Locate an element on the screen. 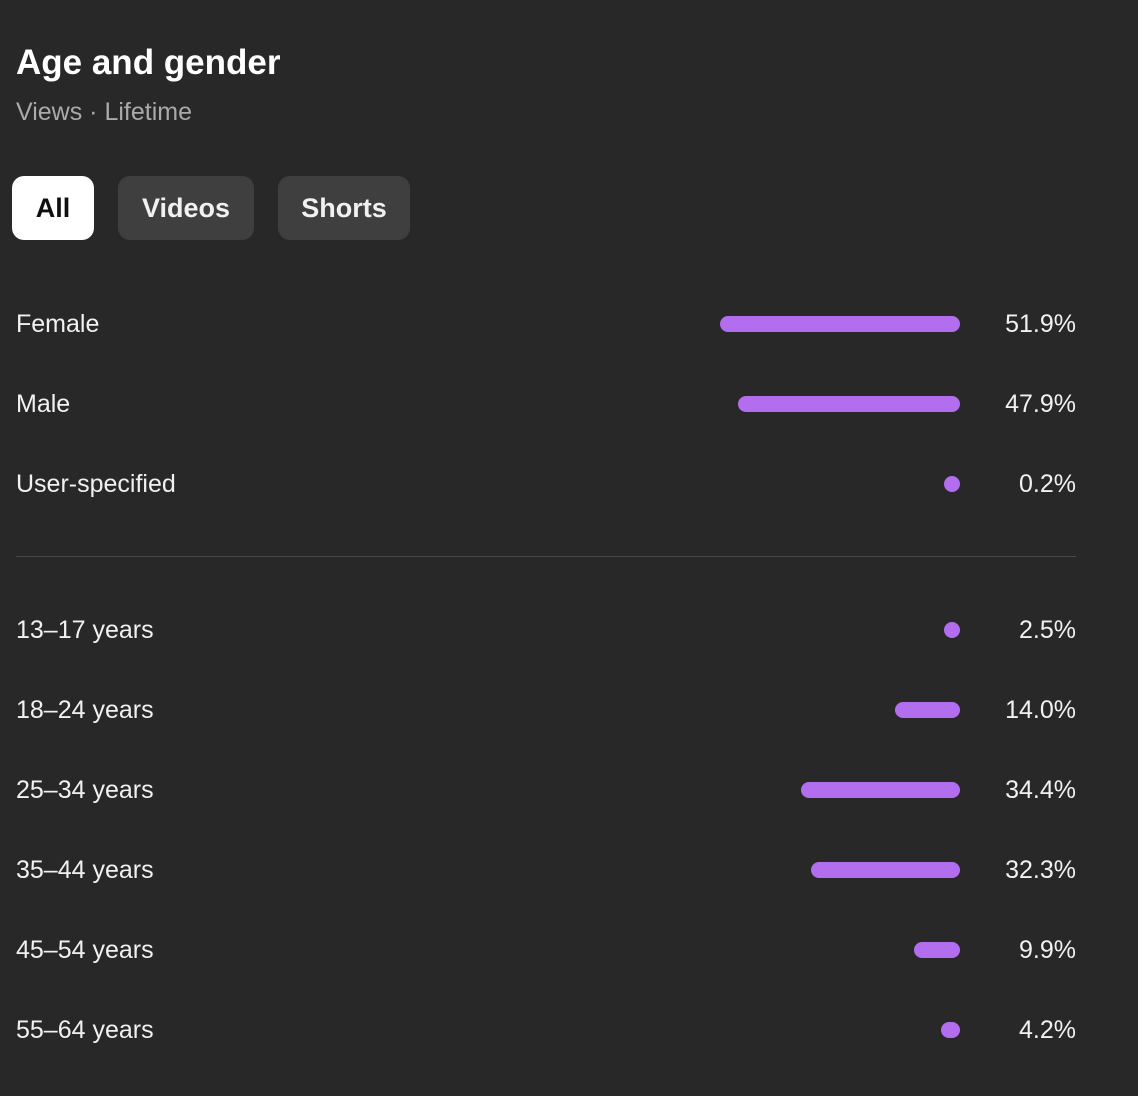 The width and height of the screenshot is (1138, 1096). row-value: 32.3% is located at coordinates (1040, 870).